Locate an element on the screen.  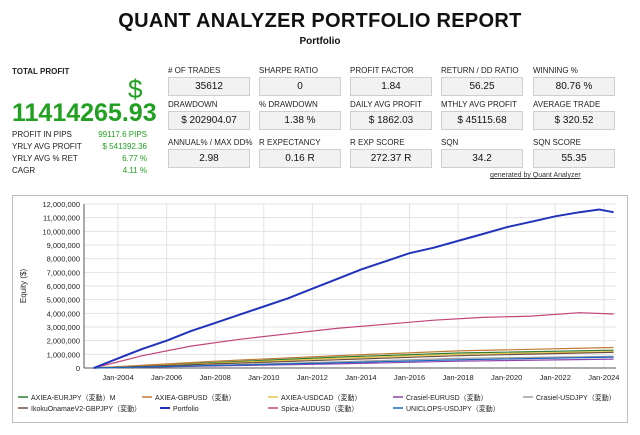
legend-label: Portfolio is located at coordinates (186, 409).